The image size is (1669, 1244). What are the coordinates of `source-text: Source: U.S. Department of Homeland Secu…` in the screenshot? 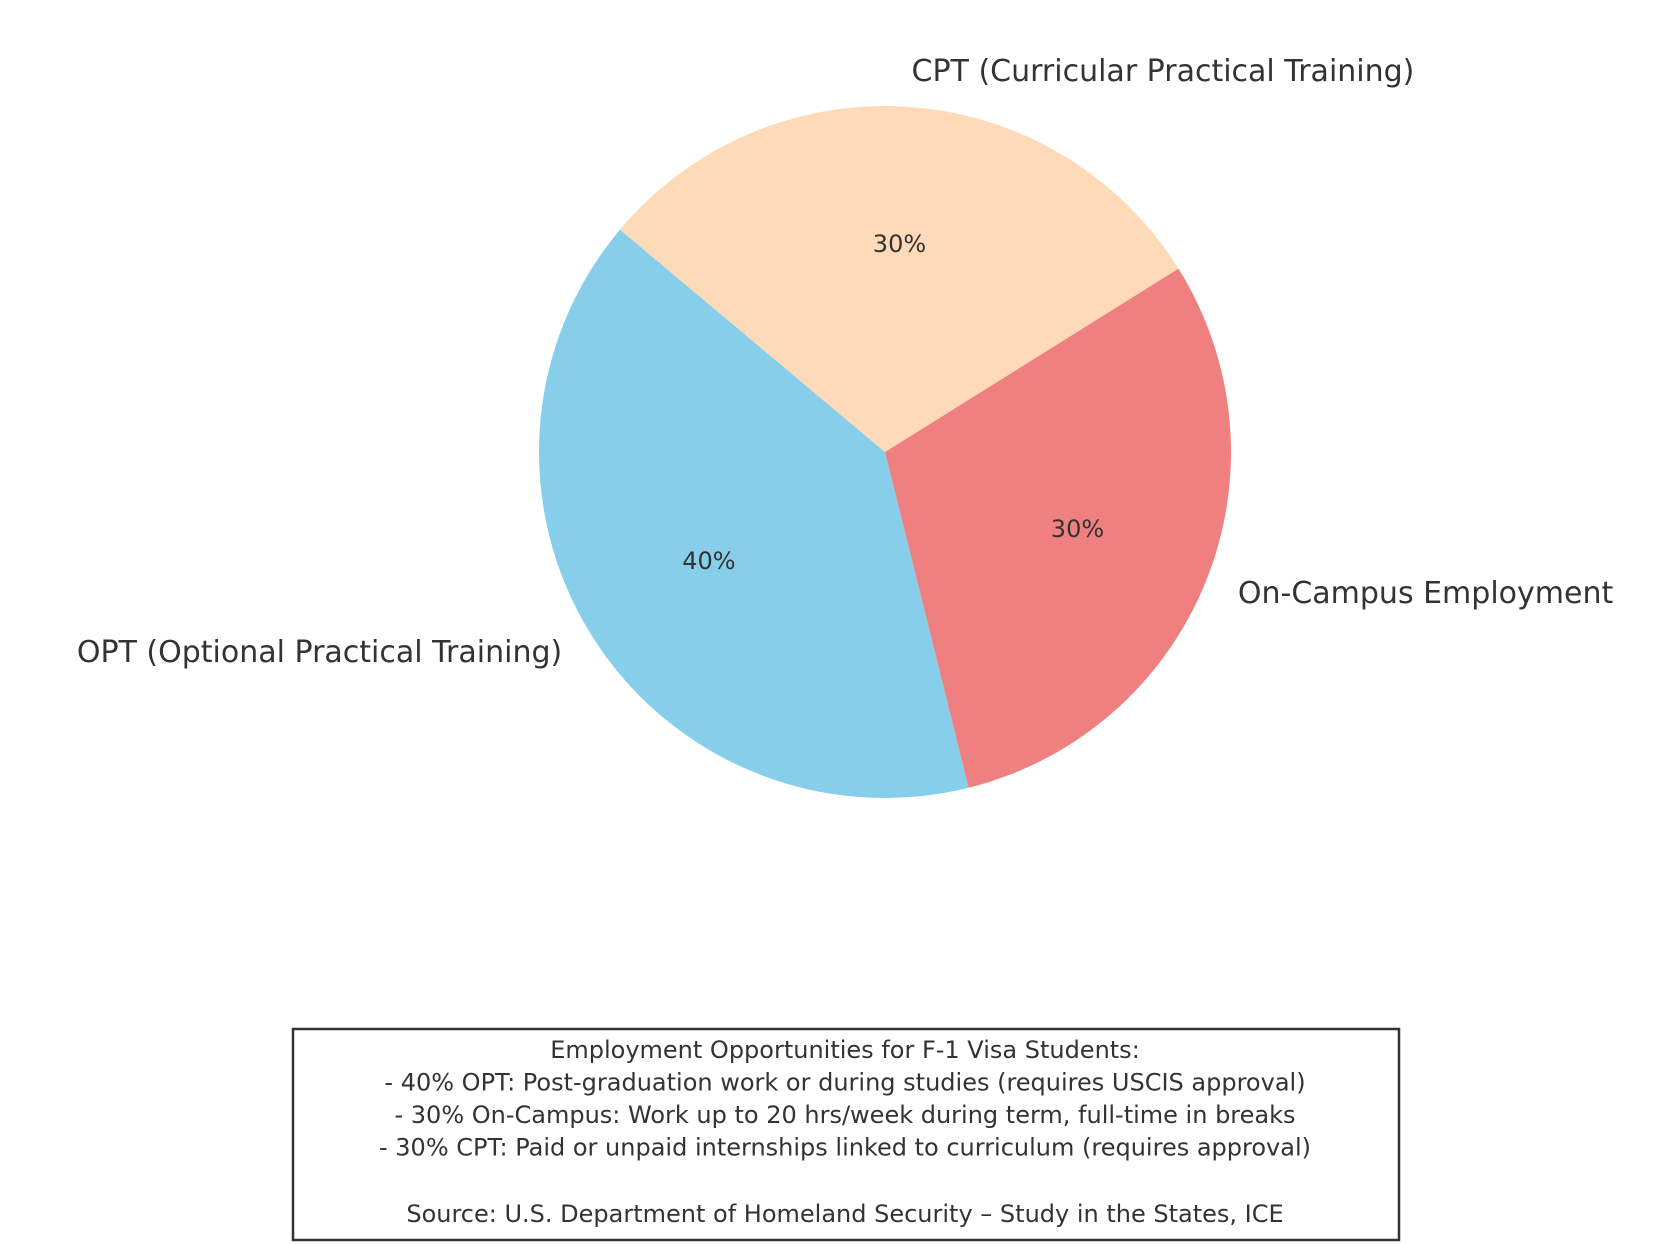 It's located at (844, 1214).